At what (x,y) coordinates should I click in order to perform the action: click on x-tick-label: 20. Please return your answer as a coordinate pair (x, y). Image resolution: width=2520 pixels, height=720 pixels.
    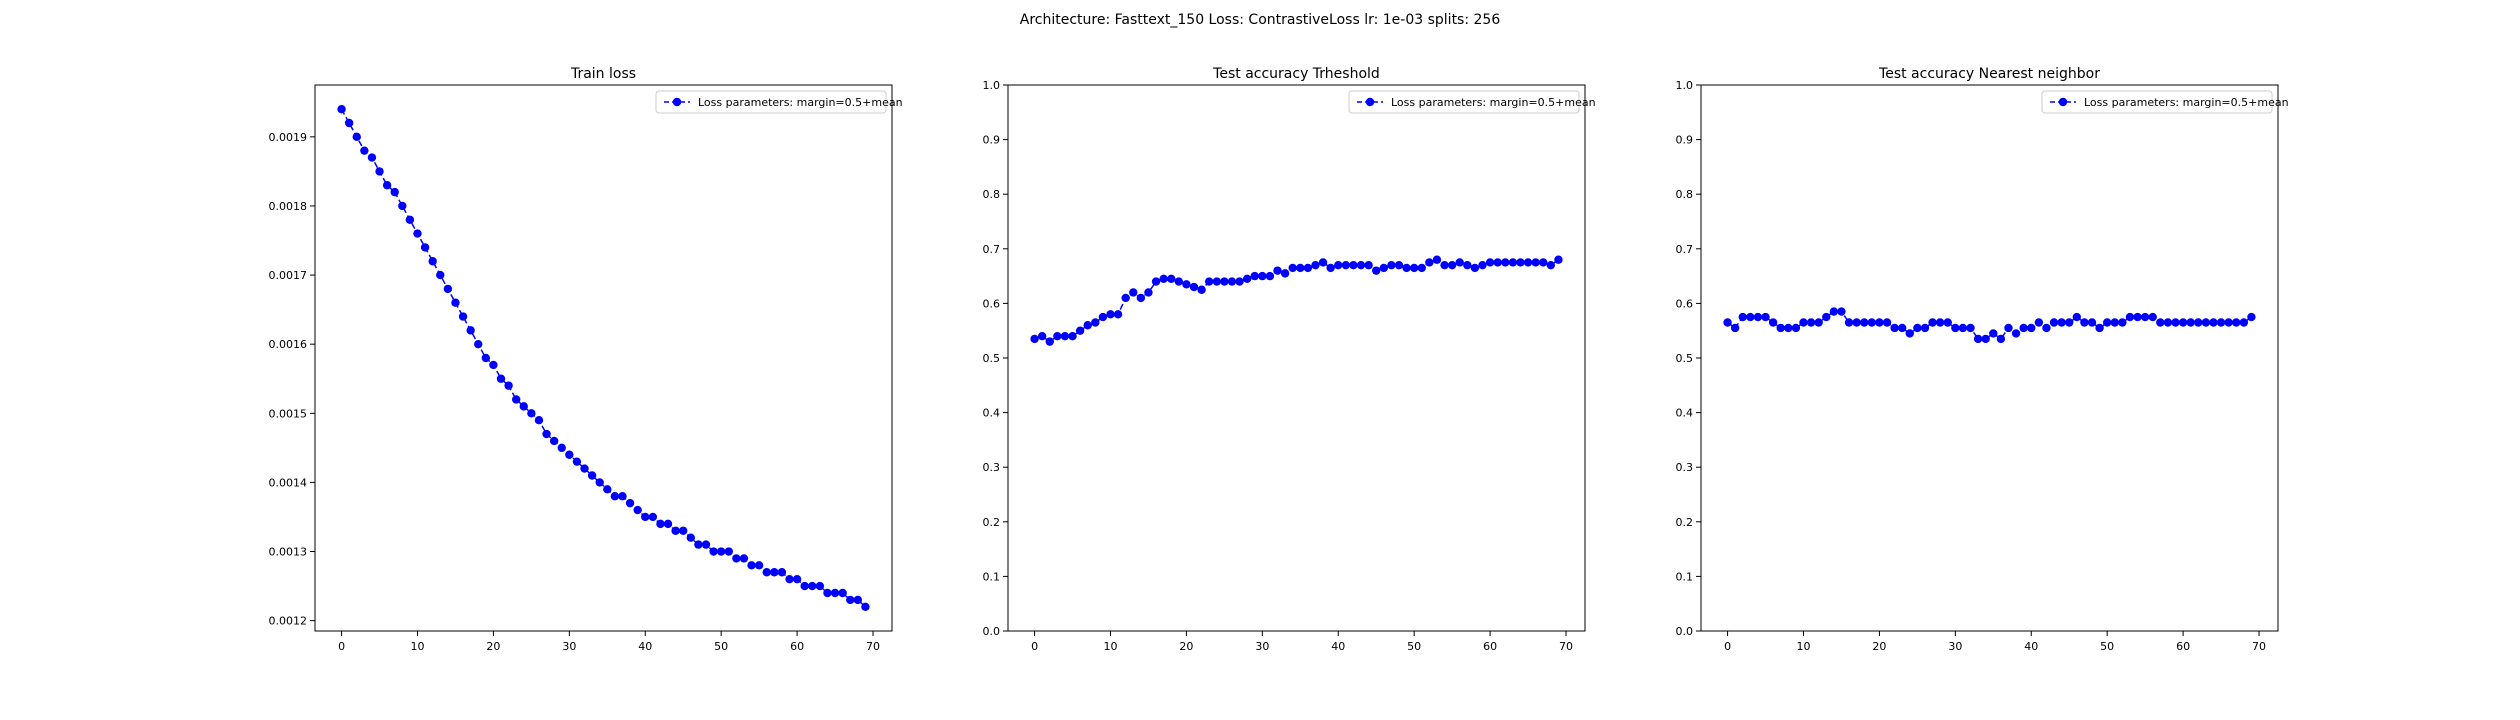
    Looking at the image, I should click on (1186, 646).